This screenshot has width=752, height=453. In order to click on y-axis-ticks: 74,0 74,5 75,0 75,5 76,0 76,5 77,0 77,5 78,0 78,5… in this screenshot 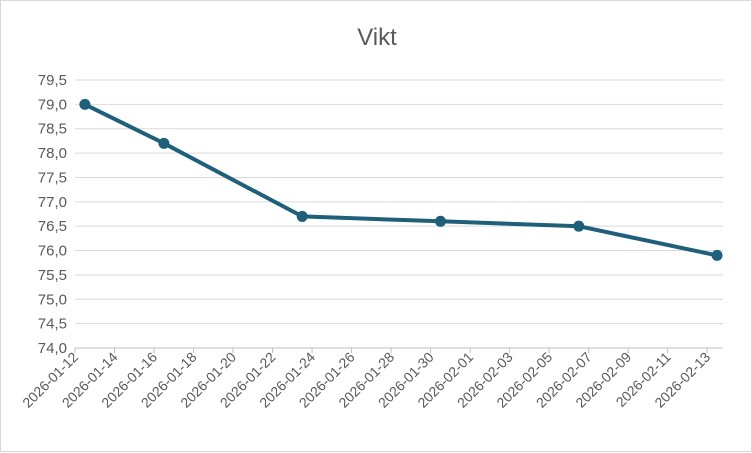, I will do `click(52, 214)`.